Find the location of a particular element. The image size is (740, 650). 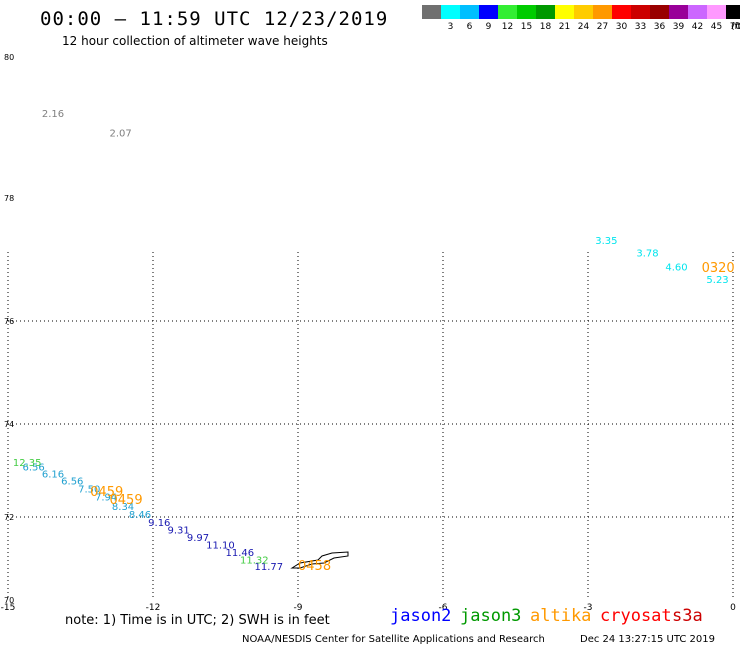

generated-timestamp: Dec 24 13:27:15 UTC 2019 is located at coordinates (647, 639).